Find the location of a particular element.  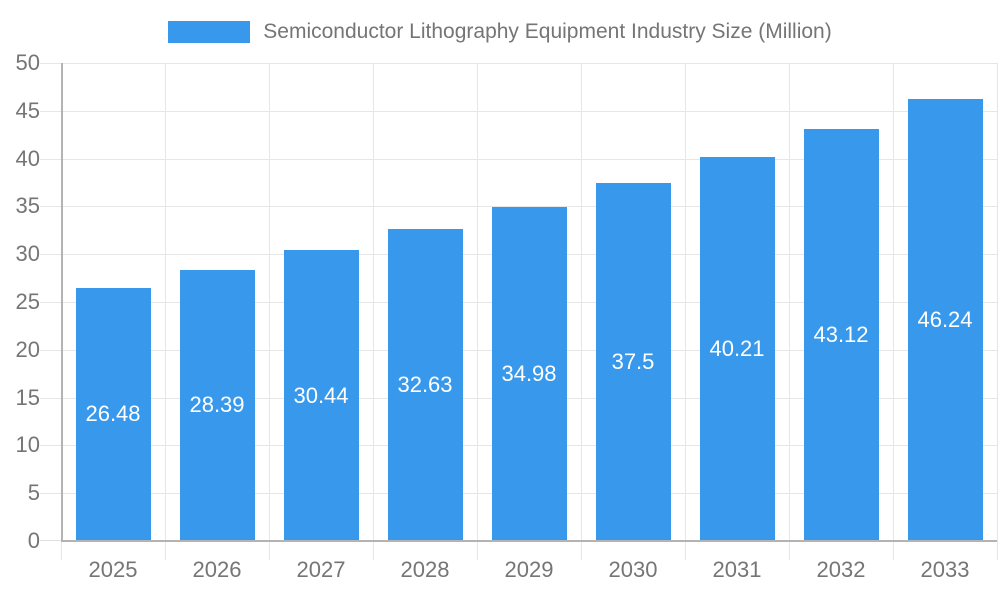

bar-value-label: 32.63 is located at coordinates (425, 385).